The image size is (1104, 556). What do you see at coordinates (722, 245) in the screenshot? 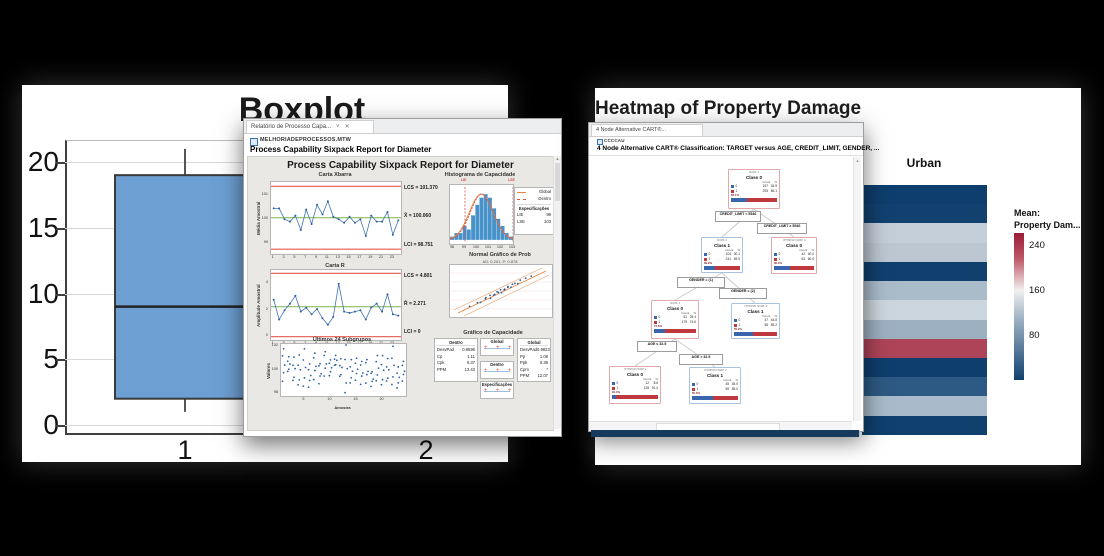
I see `node-class-label: Class 1` at bounding box center [722, 245].